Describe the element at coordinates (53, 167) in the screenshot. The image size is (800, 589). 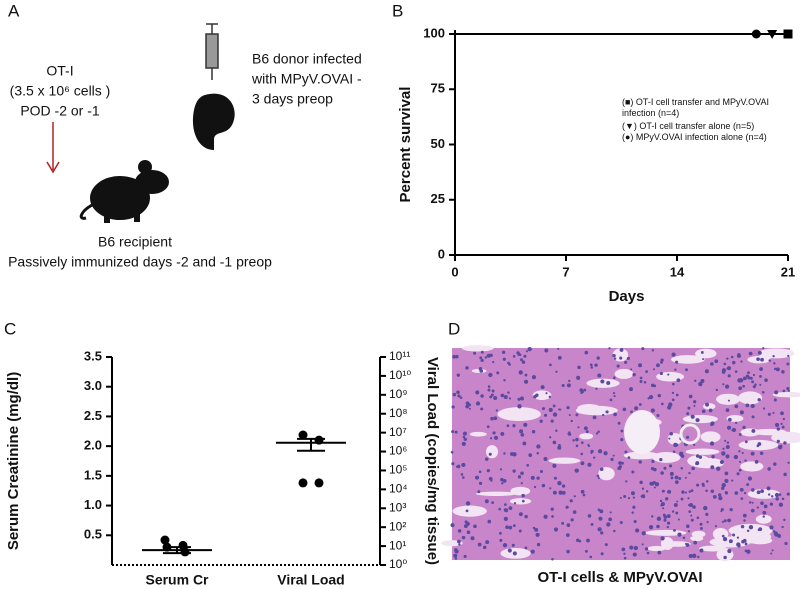
I see `arrow-head` at that location.